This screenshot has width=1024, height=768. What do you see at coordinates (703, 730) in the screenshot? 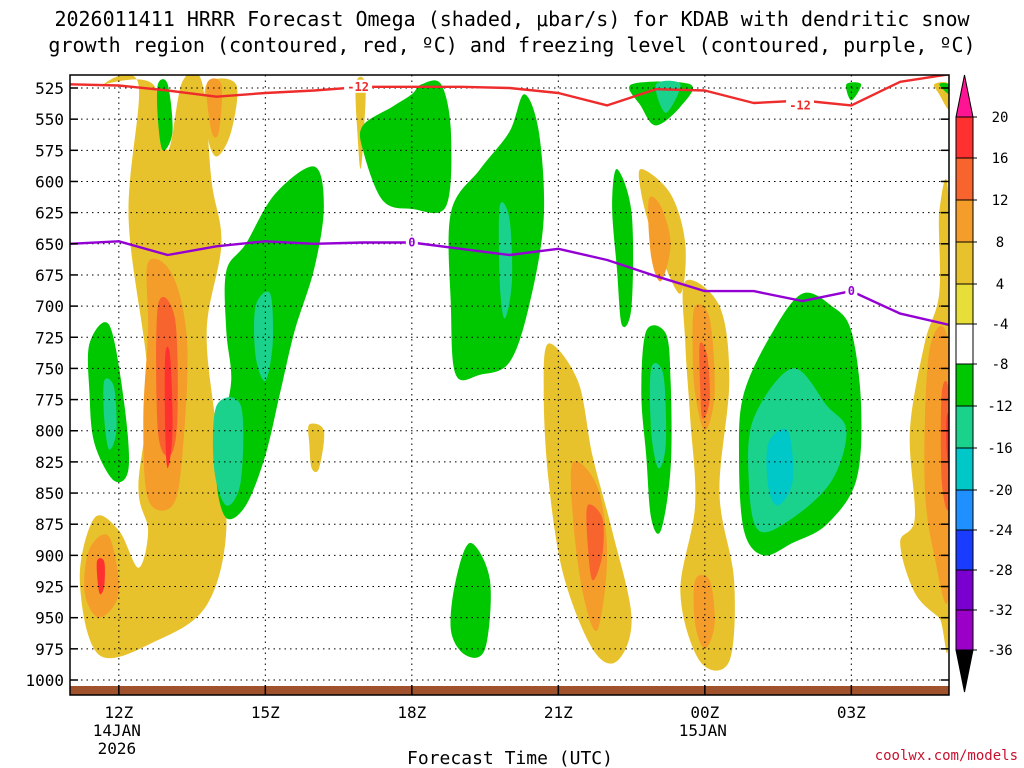
I see `x-tick-date-00Z: 15JAN` at bounding box center [703, 730].